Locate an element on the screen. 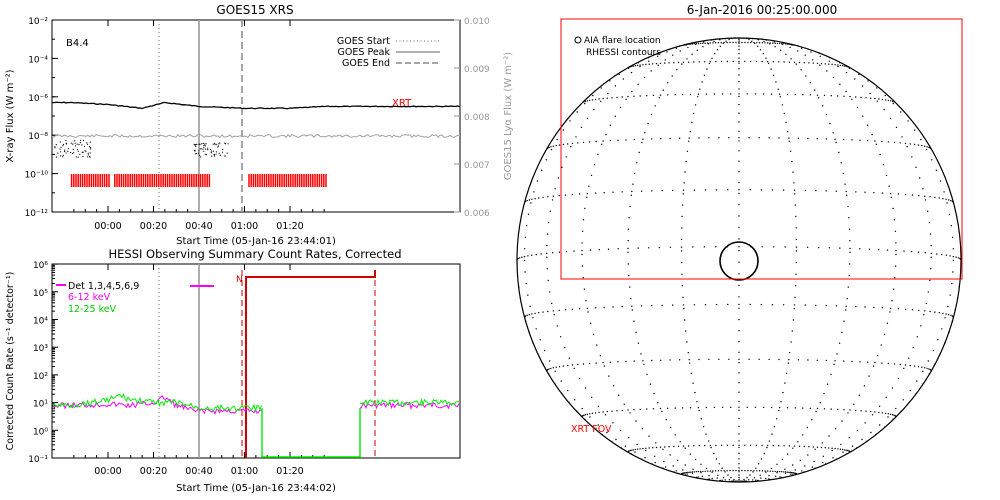 Image resolution: width=1000 pixels, height=500 pixels. goes-legend: GOES Start GOES Peak GOES End is located at coordinates (388, 52).